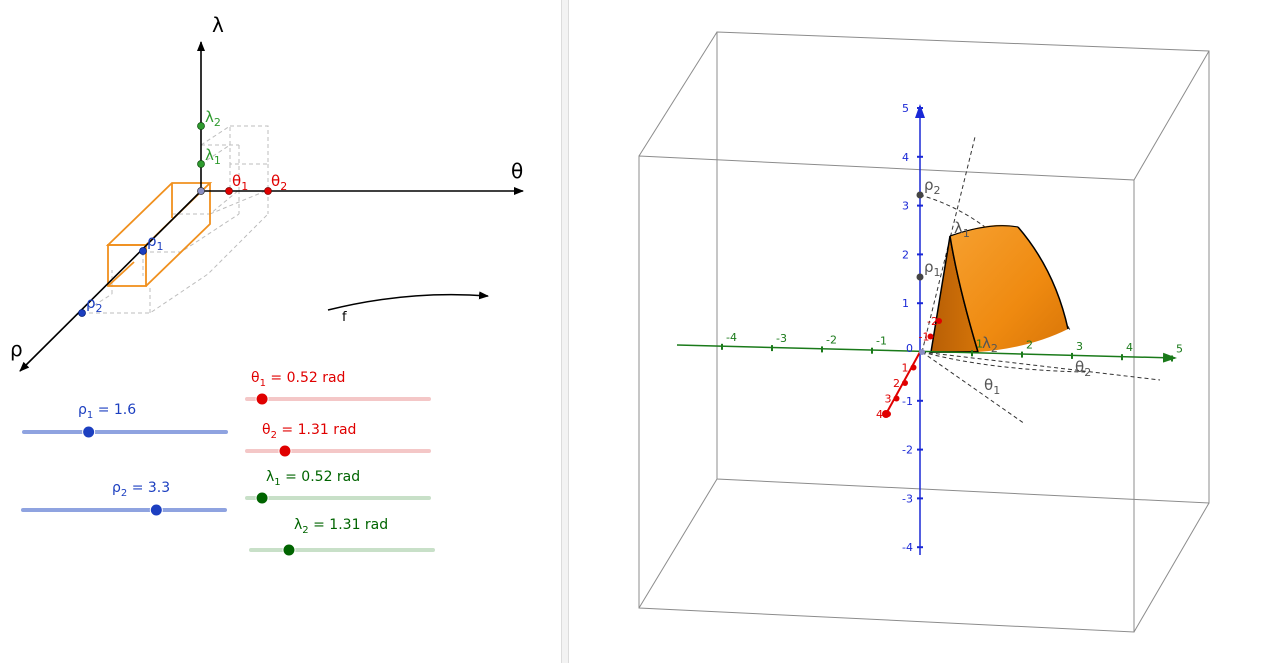  What do you see at coordinates (565, 331) in the screenshot?
I see `view-divider` at bounding box center [565, 331].